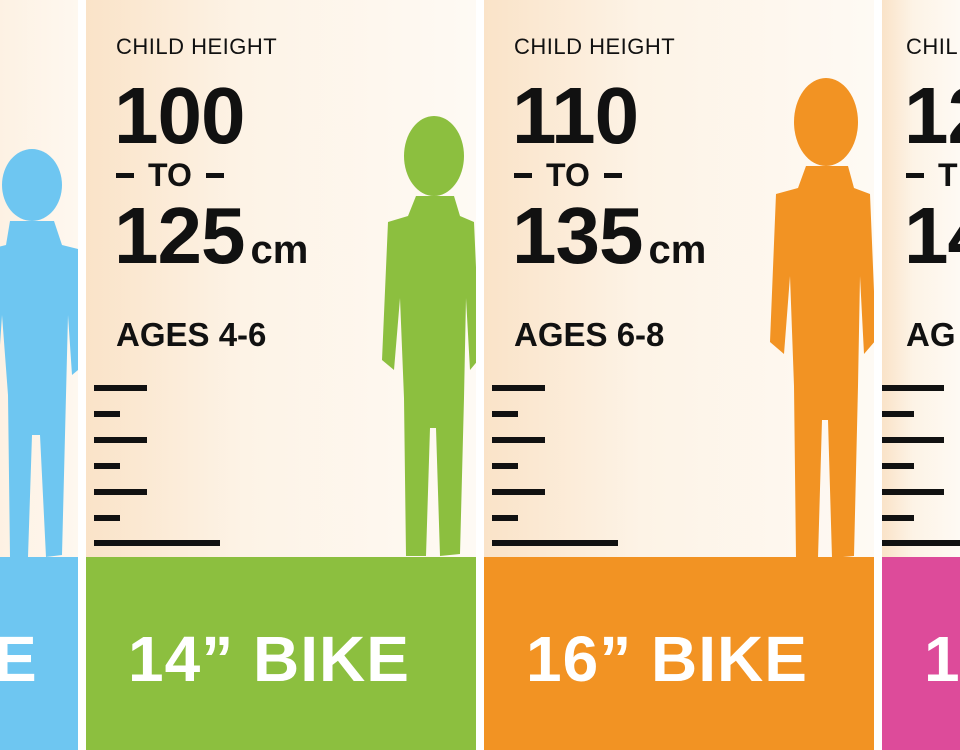  I want to click on bike-size-band: E, so click(40, 653).